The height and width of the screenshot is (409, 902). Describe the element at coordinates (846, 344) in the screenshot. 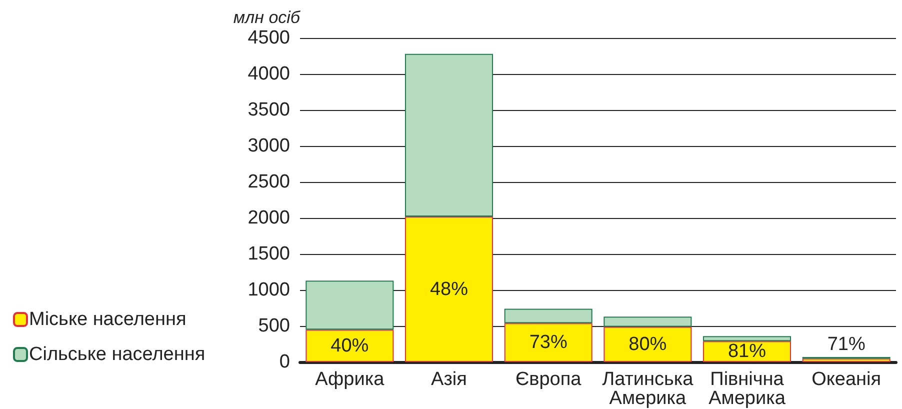

I see `annotation: 71%` at that location.